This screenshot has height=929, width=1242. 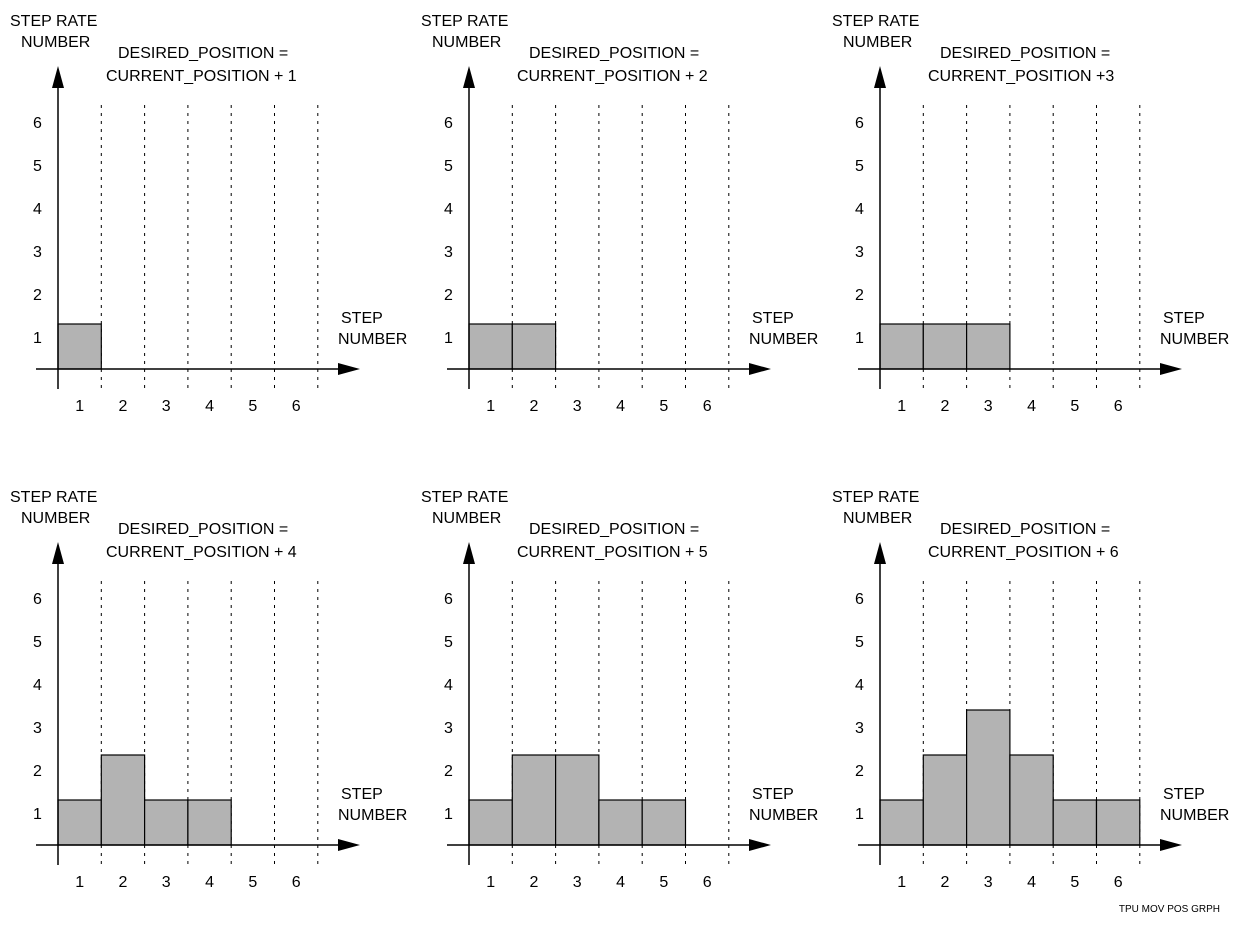 What do you see at coordinates (612, 76) in the screenshot?
I see `chart-title-line-2: CURRENT_POSITION + 2` at bounding box center [612, 76].